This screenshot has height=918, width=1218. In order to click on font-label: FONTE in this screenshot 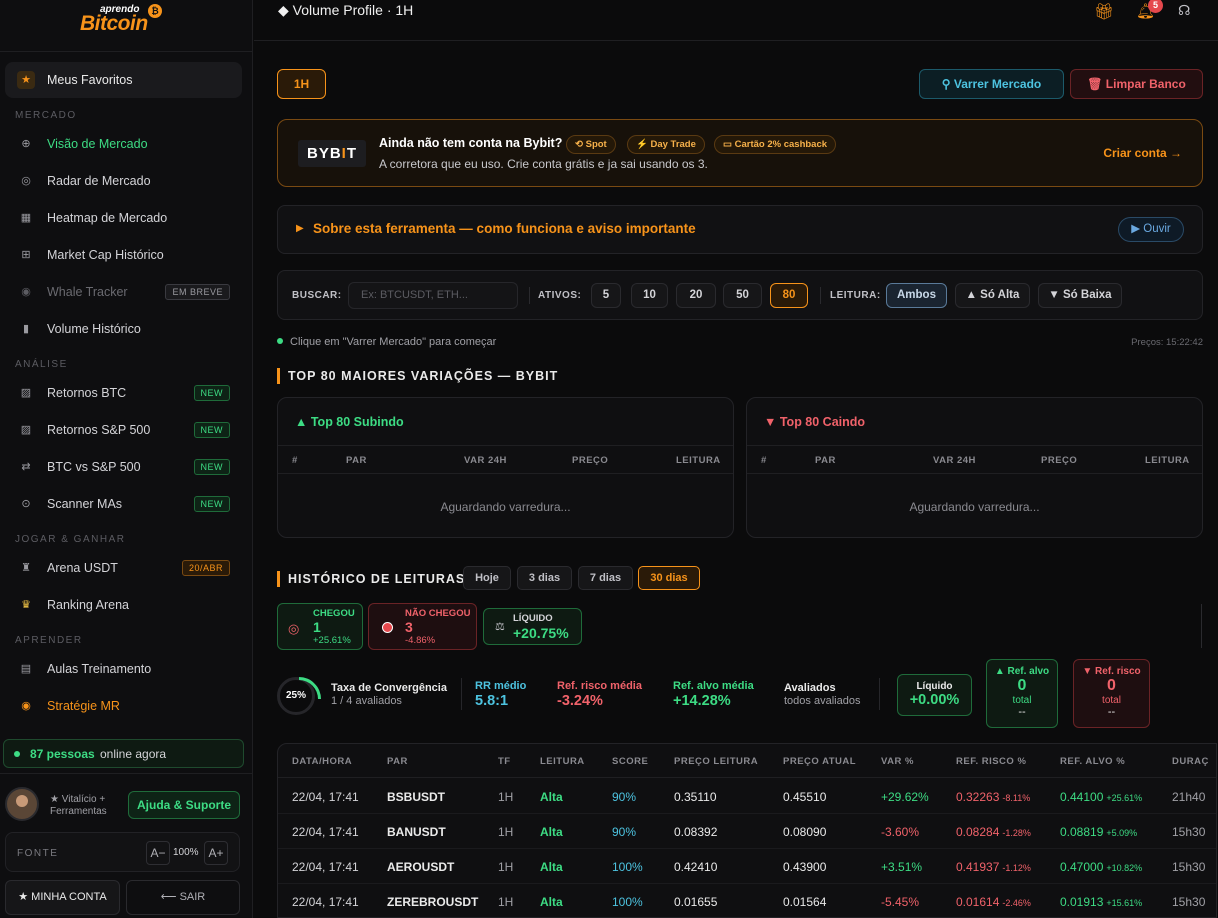, I will do `click(38, 853)`.